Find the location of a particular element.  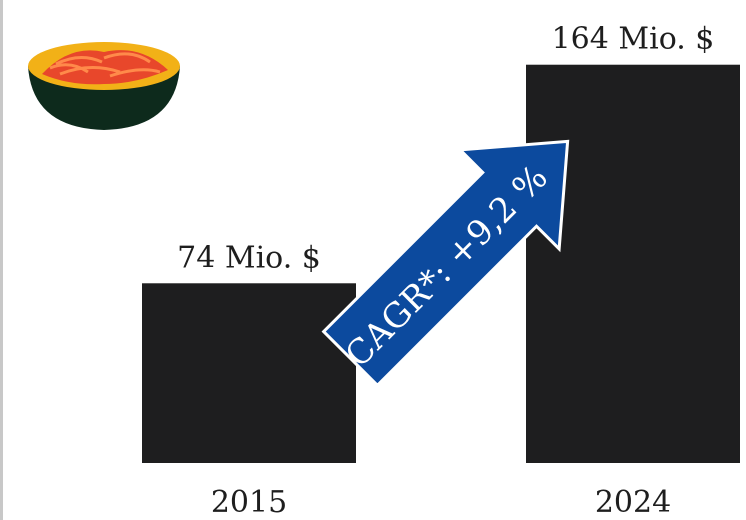

category-labels-group: 2015 2024 is located at coordinates (441, 502).